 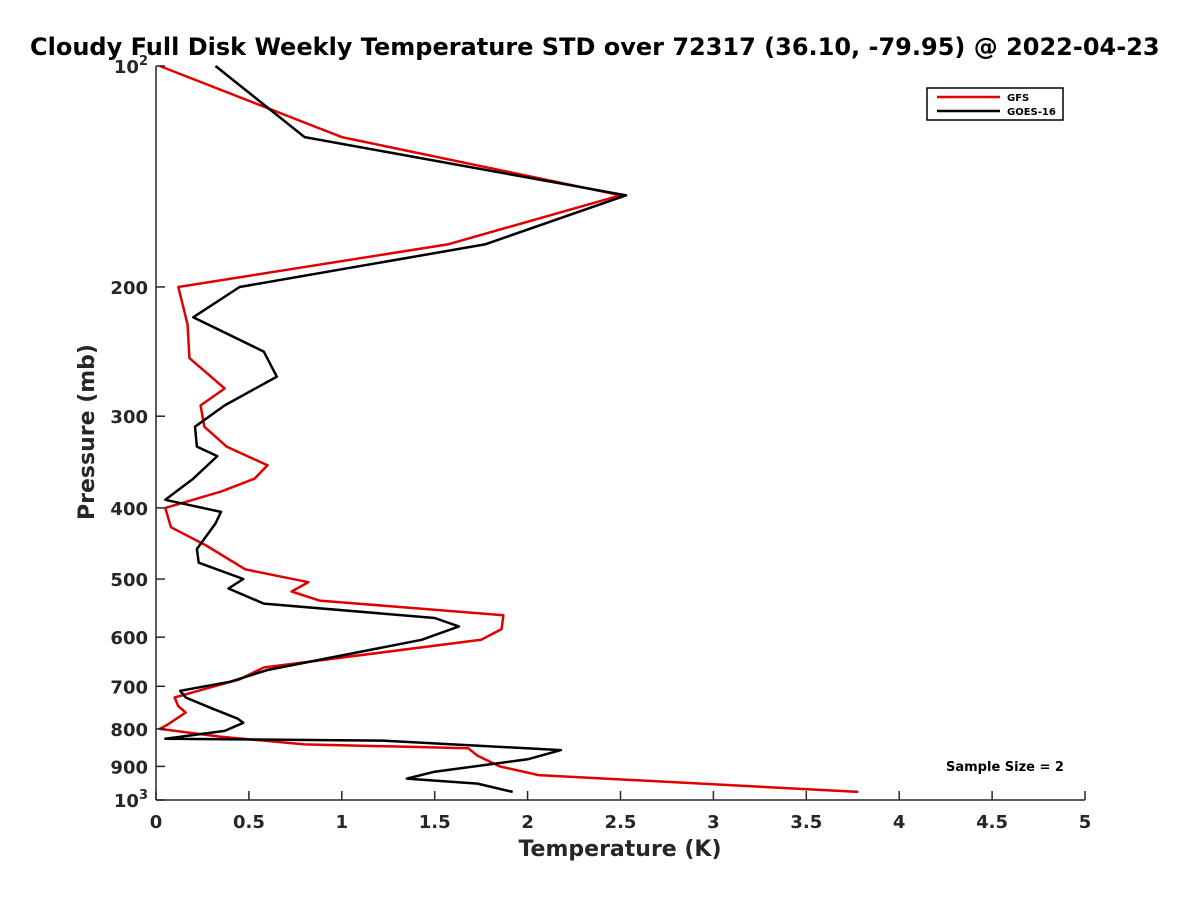 What do you see at coordinates (527, 822) in the screenshot?
I see `x-tick-label: 2` at bounding box center [527, 822].